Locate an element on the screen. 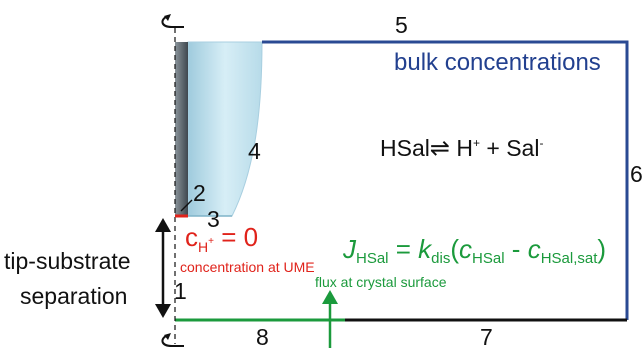  flux-at-crystal-label: flux at crystal surface is located at coordinates (381, 282).